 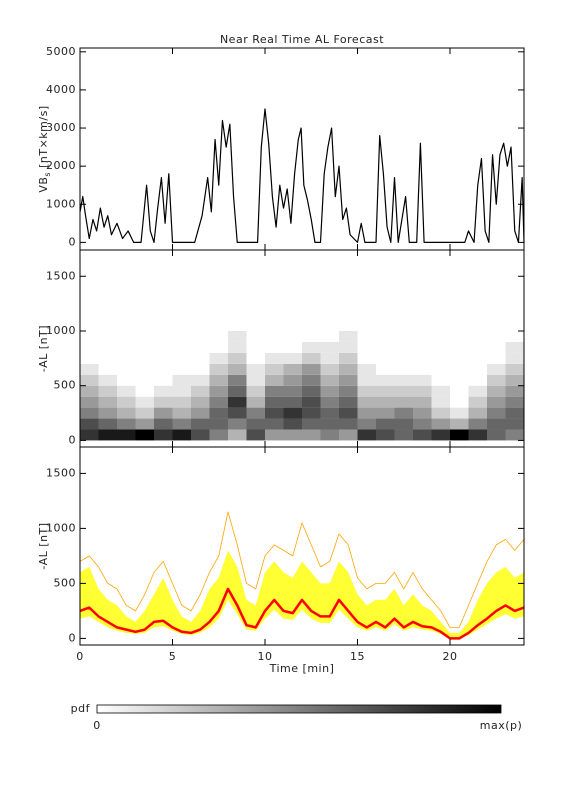 What do you see at coordinates (302, 613) in the screenshot?
I see `series-line` at bounding box center [302, 613].